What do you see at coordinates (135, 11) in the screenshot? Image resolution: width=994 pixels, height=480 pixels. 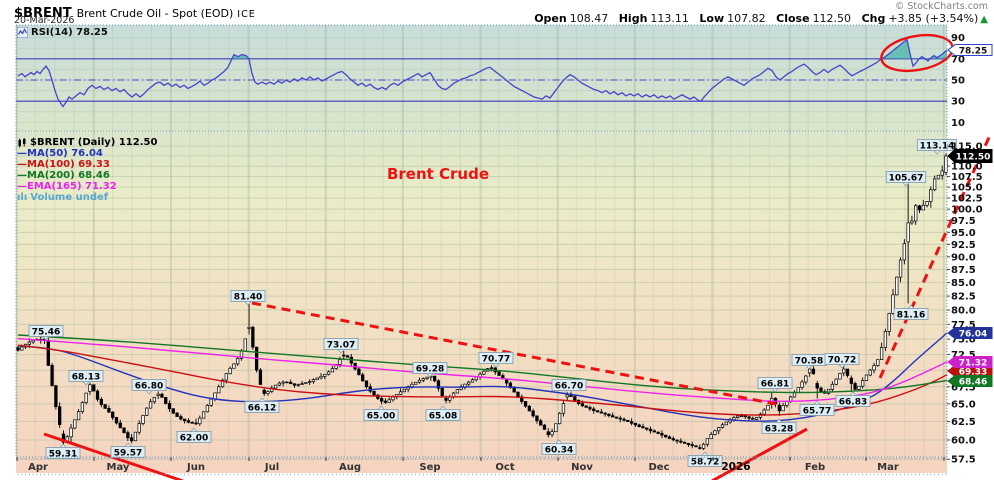 I see `chart-header: $BRENT Brent Crude Oil - Spot (EOD) ICE` at bounding box center [135, 11].